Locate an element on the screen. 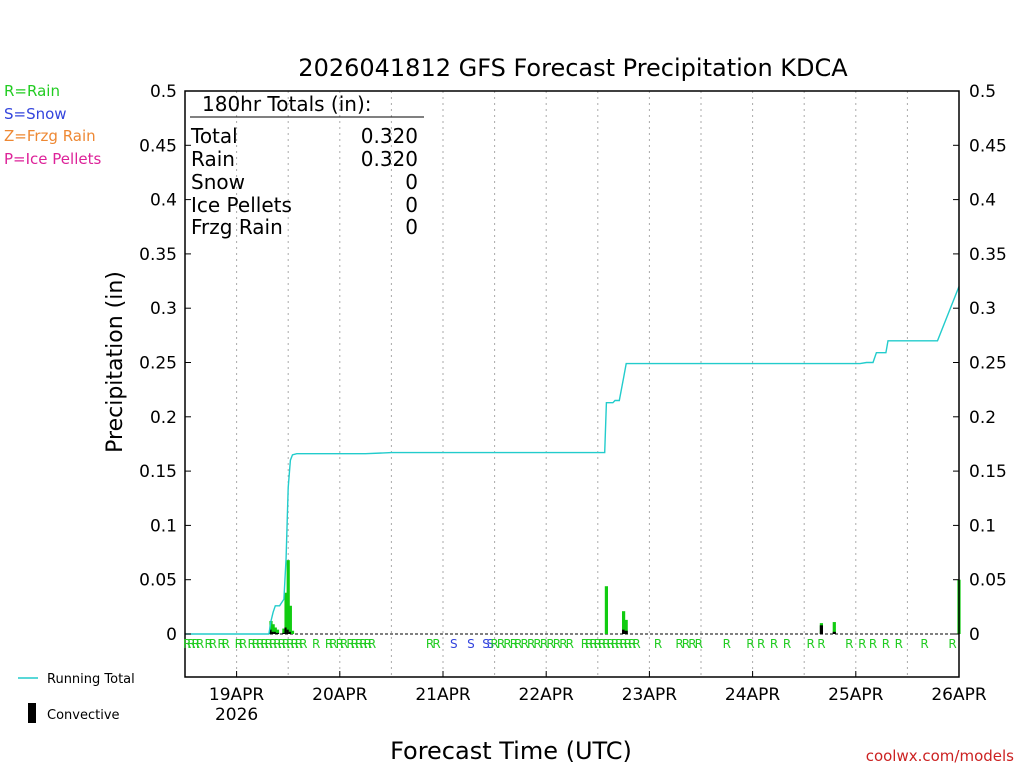  ptype-mark-63: R is located at coordinates (628, 644).